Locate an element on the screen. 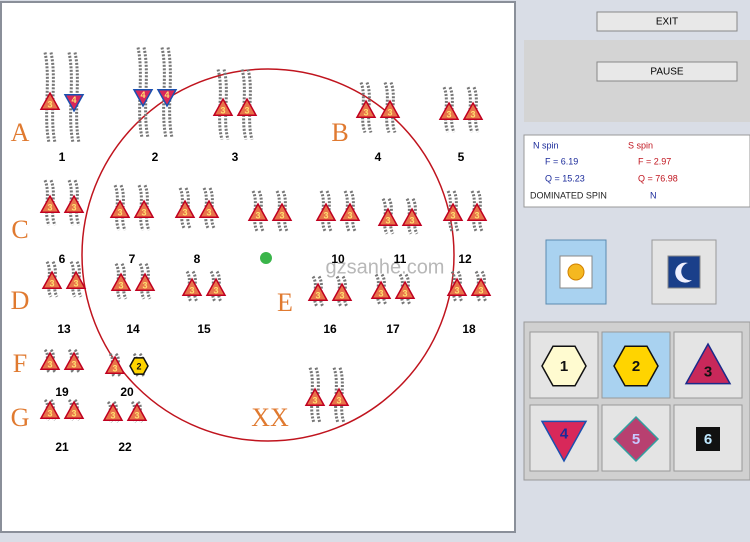 The image size is (750, 542). shape-button: 5 is located at coordinates (636, 438).